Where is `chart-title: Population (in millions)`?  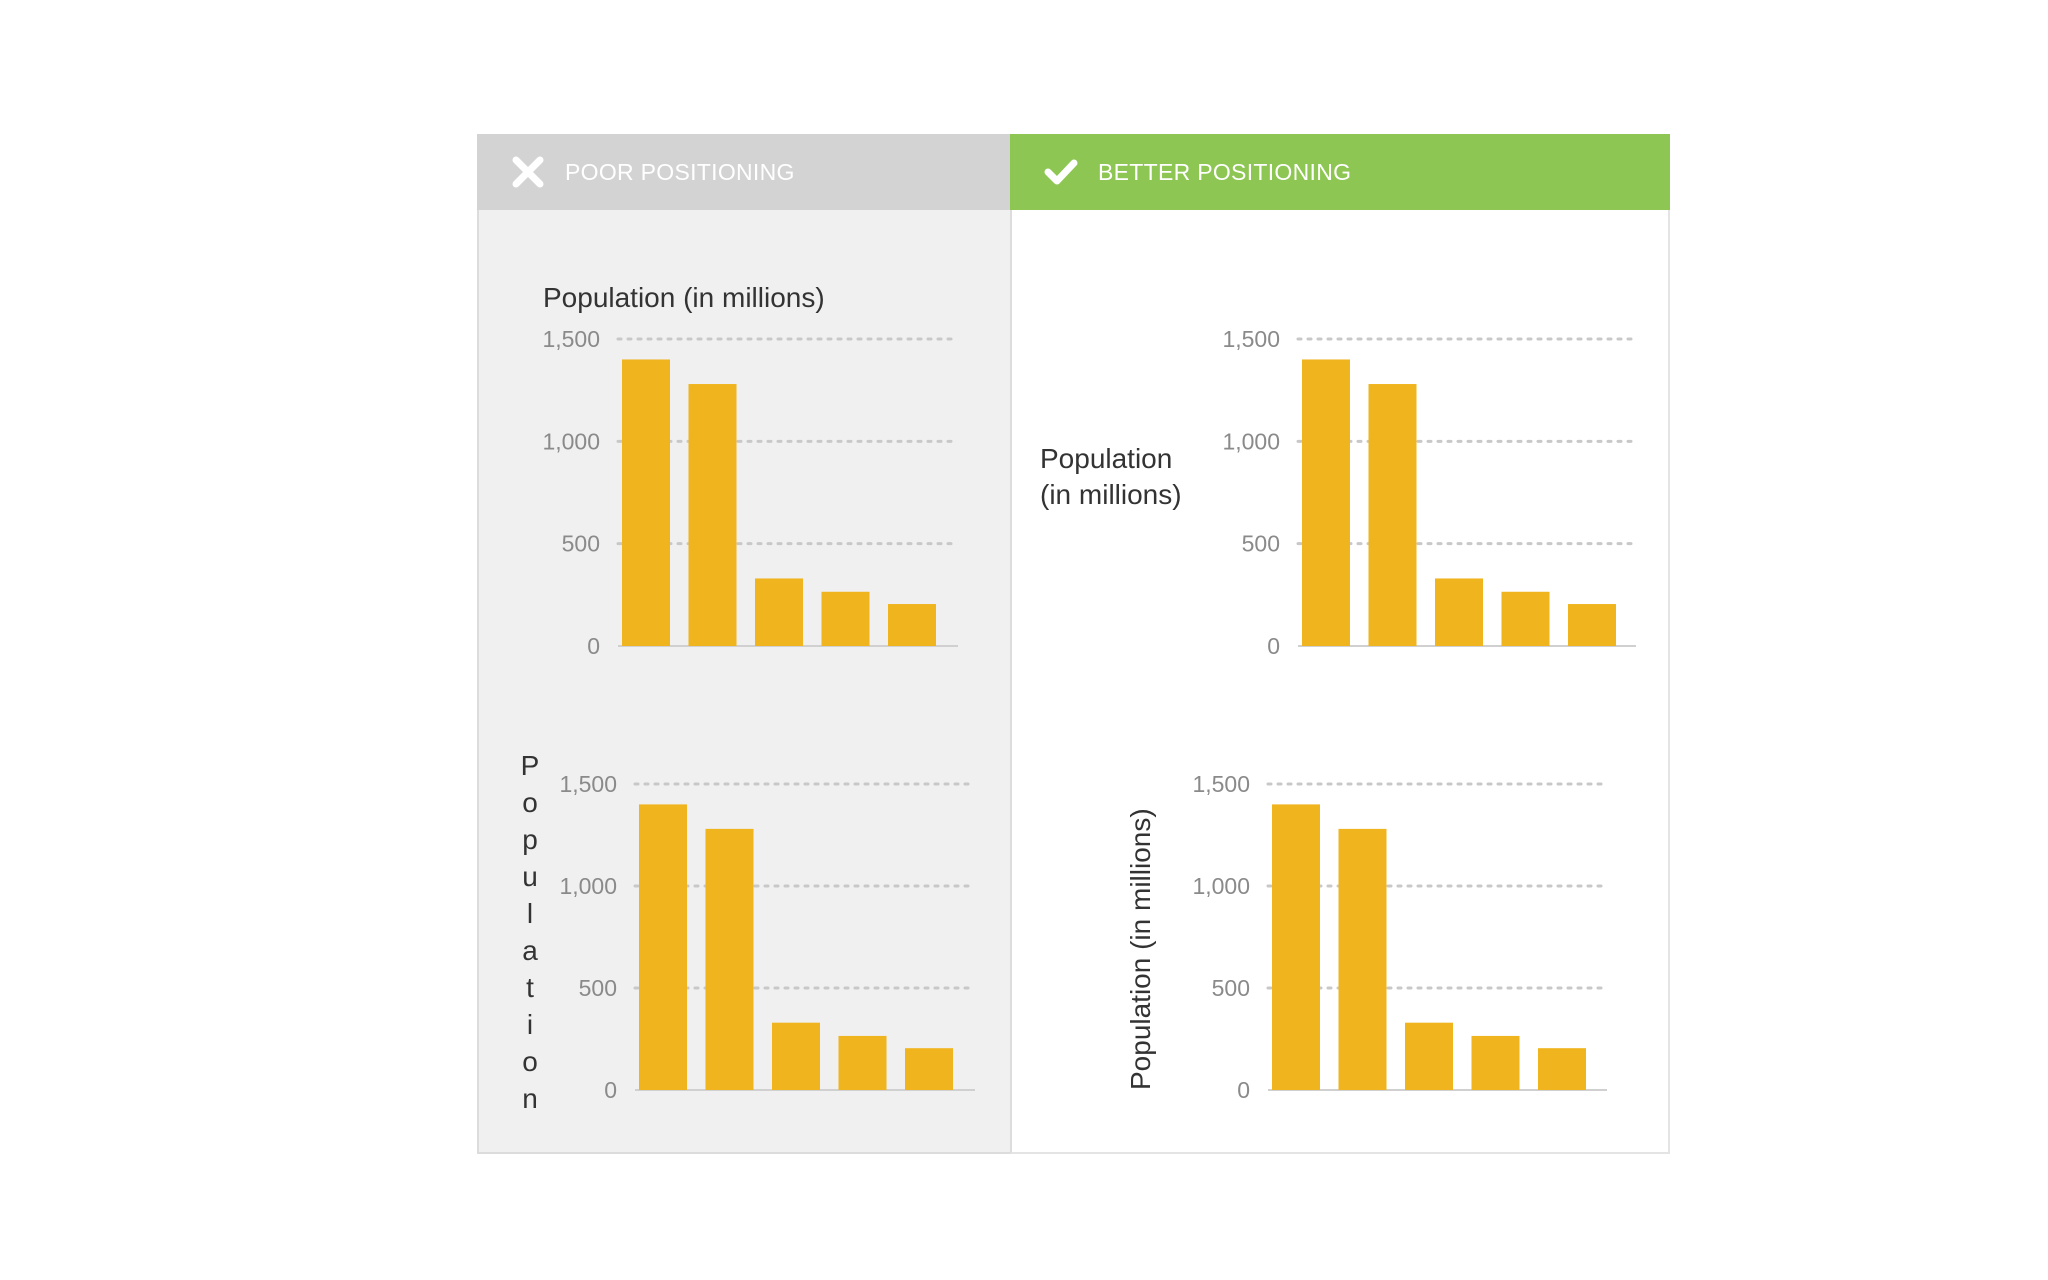 chart-title: Population (in millions) is located at coordinates (684, 297).